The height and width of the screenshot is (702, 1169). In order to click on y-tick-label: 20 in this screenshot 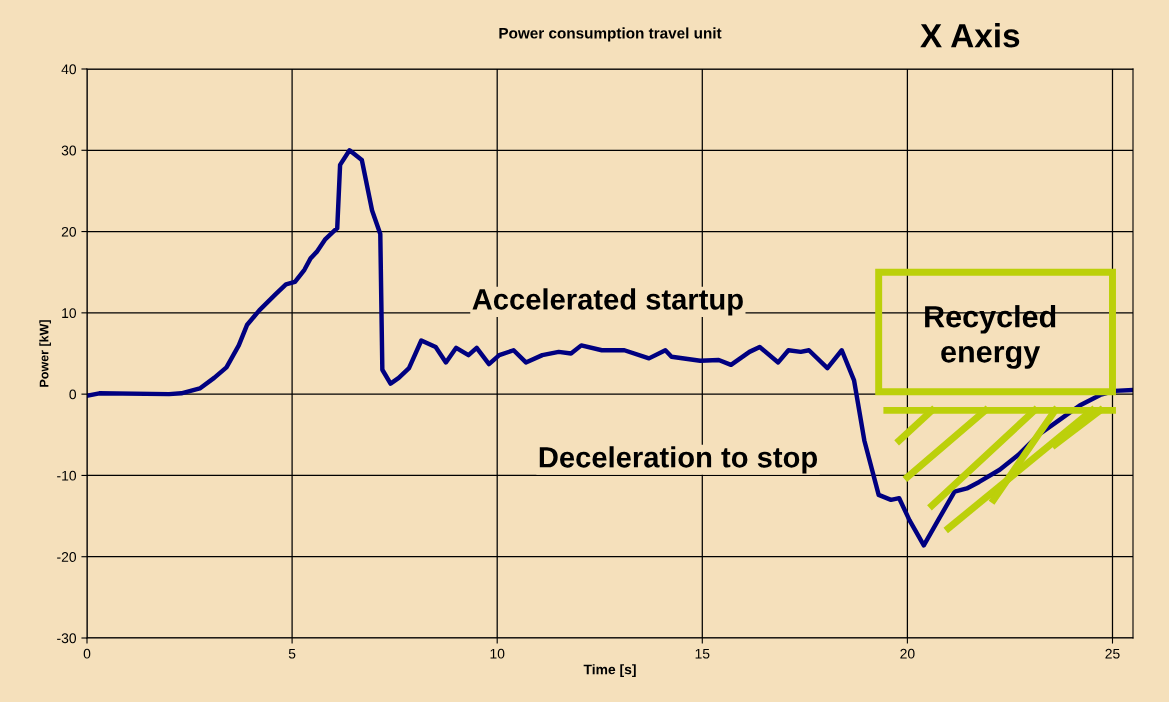, I will do `click(69, 231)`.